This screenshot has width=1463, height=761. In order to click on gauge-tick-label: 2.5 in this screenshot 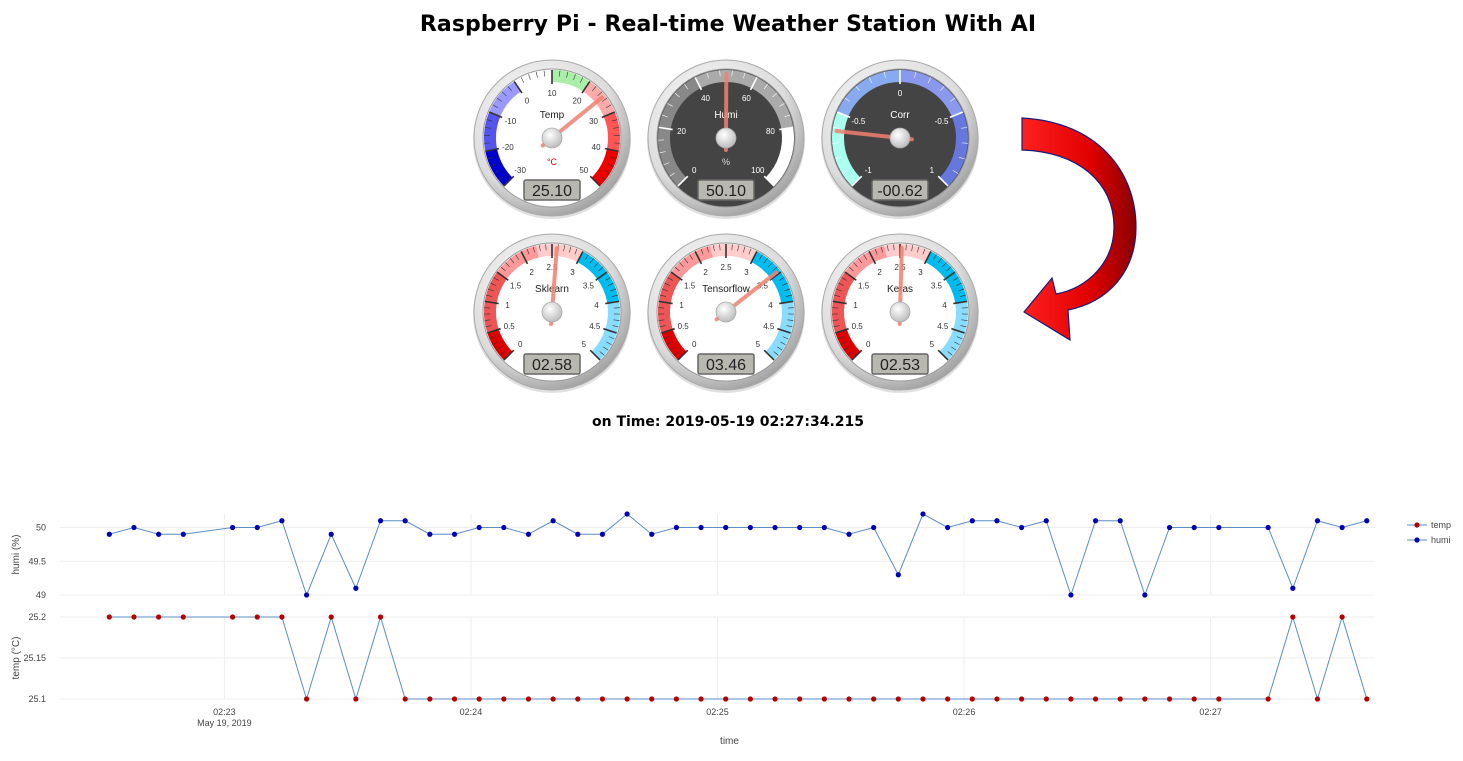, I will do `click(726, 267)`.